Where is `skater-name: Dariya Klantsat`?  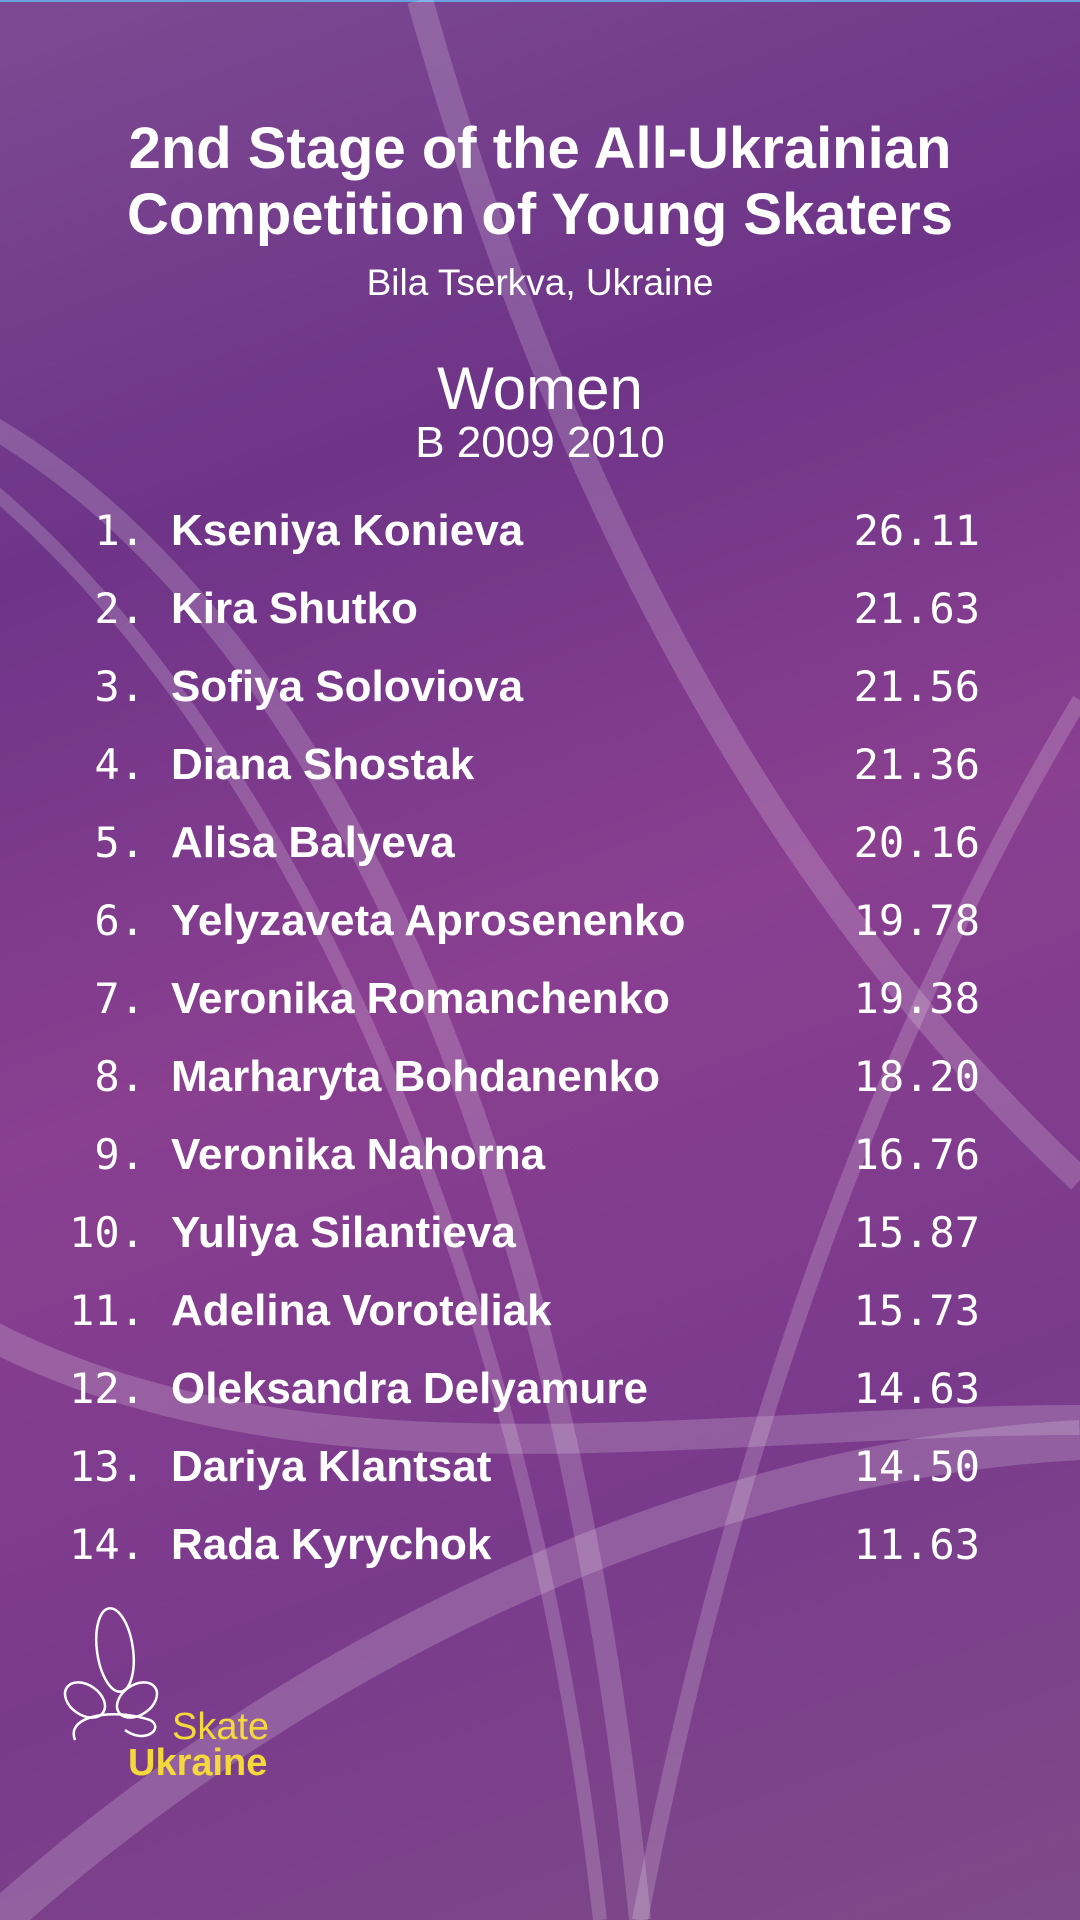
skater-name: Dariya Klantsat is located at coordinates (331, 1466).